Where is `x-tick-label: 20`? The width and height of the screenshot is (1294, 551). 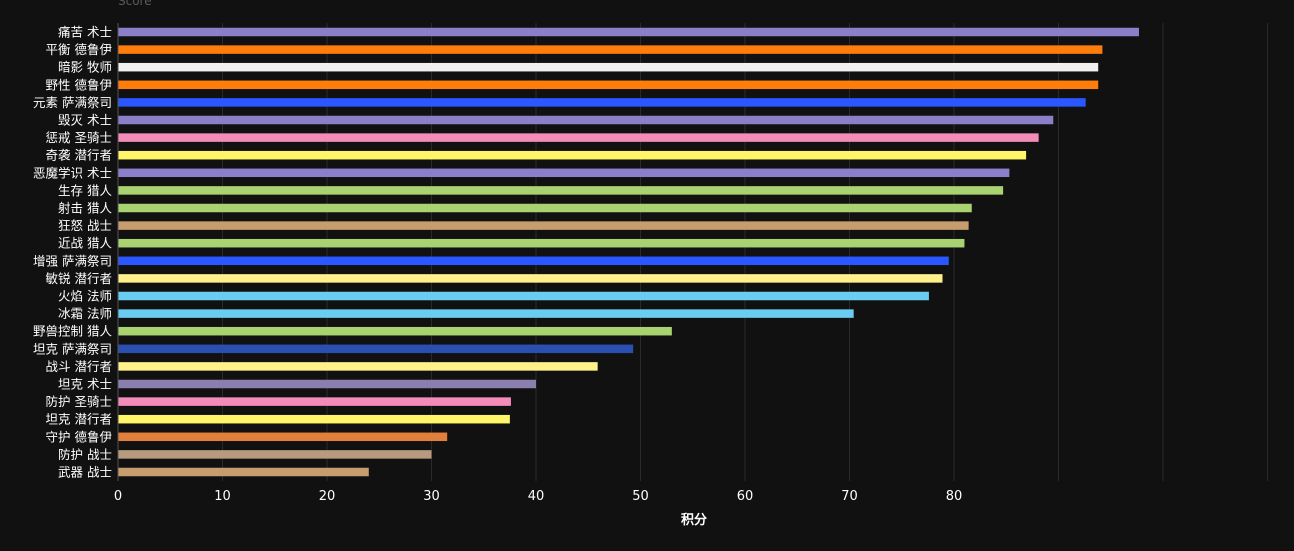
x-tick-label: 20 is located at coordinates (327, 496).